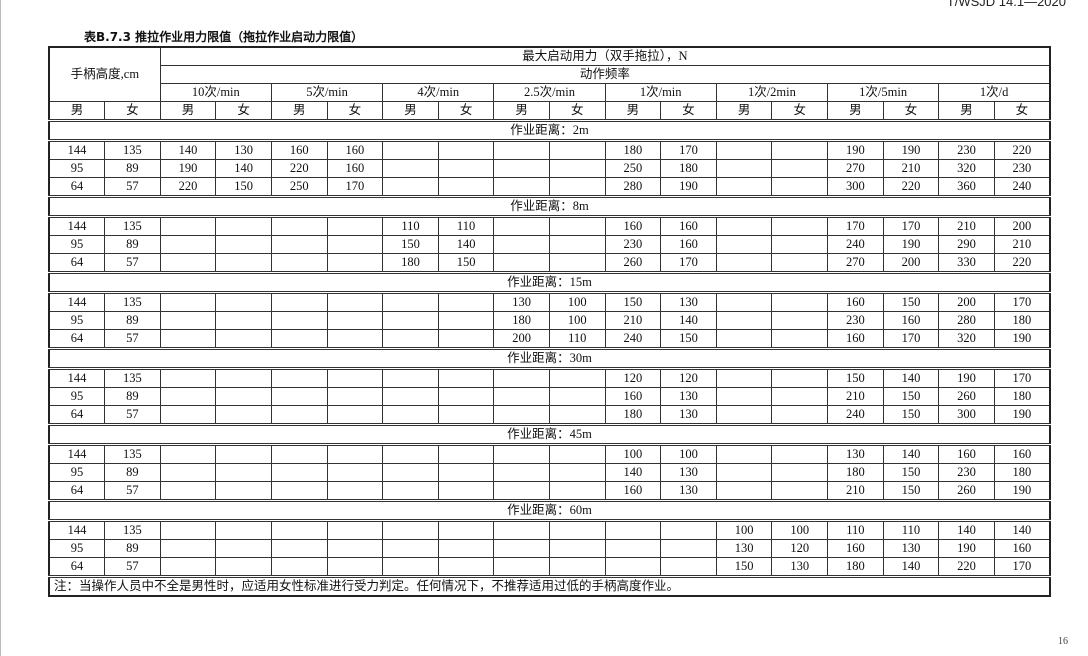 The height and width of the screenshot is (656, 1088). I want to click on table-row: 95 89 150 140 230 160 240 190 290 210, so click(549, 244).